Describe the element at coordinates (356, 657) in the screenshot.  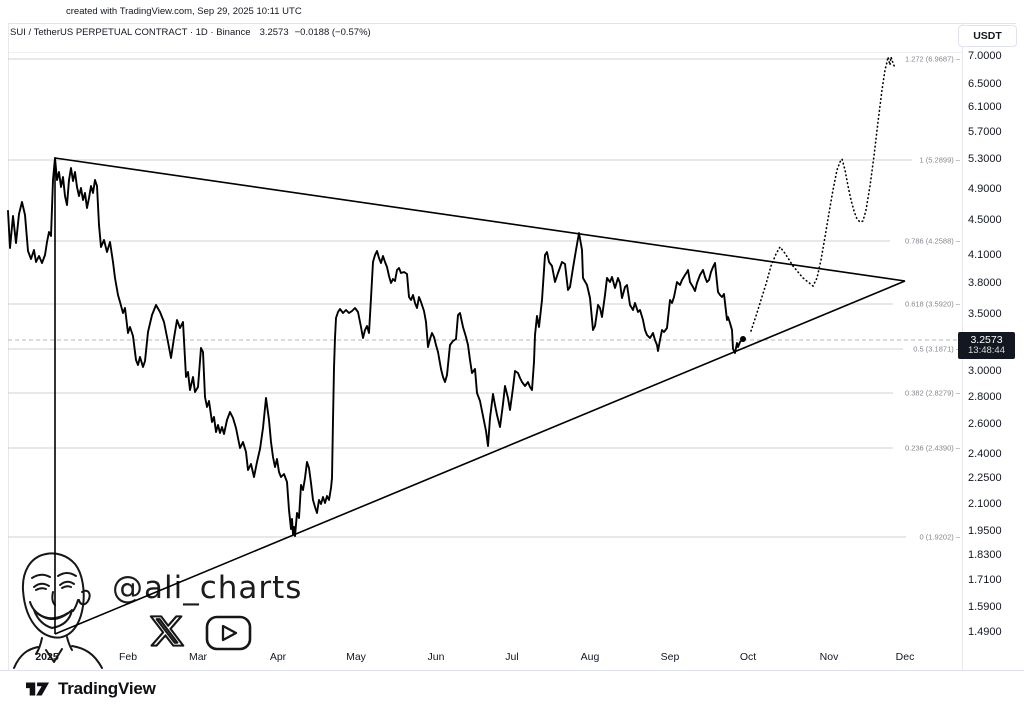
I see `x-axis-label: May` at that location.